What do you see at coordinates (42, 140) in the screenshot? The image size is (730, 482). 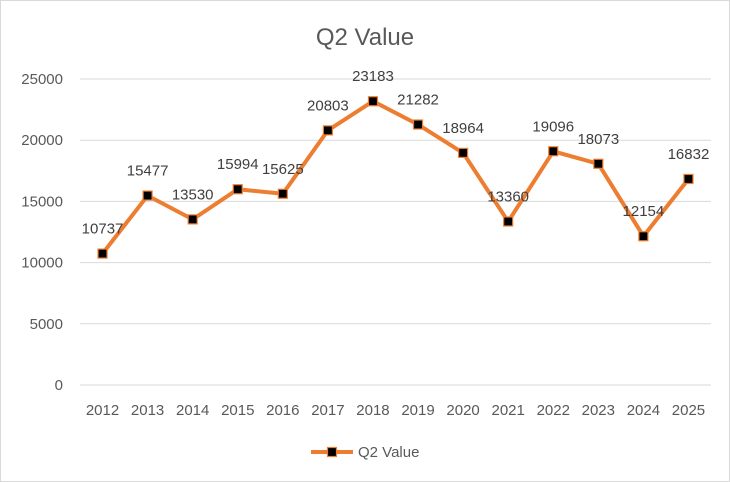 I see `y-tick-label: 20000` at bounding box center [42, 140].